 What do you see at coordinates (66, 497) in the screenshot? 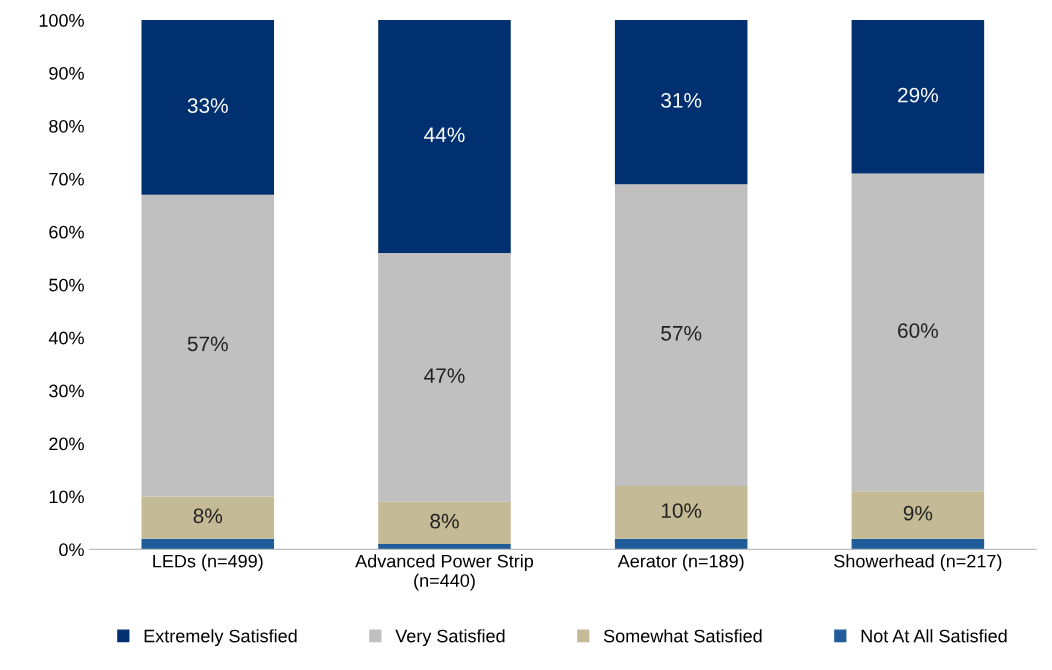
I see `y-tick-label: 10%` at bounding box center [66, 497].